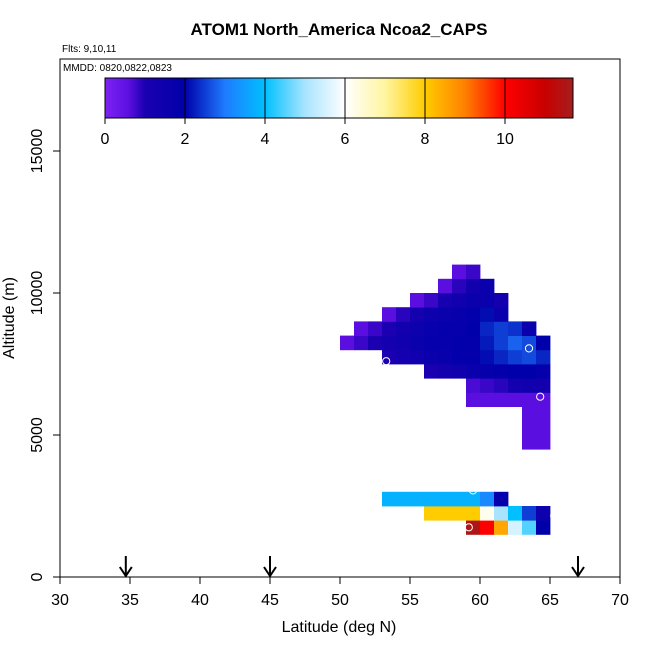 The width and height of the screenshot is (650, 650). I want to click on x-tick-label: 70, so click(620, 600).